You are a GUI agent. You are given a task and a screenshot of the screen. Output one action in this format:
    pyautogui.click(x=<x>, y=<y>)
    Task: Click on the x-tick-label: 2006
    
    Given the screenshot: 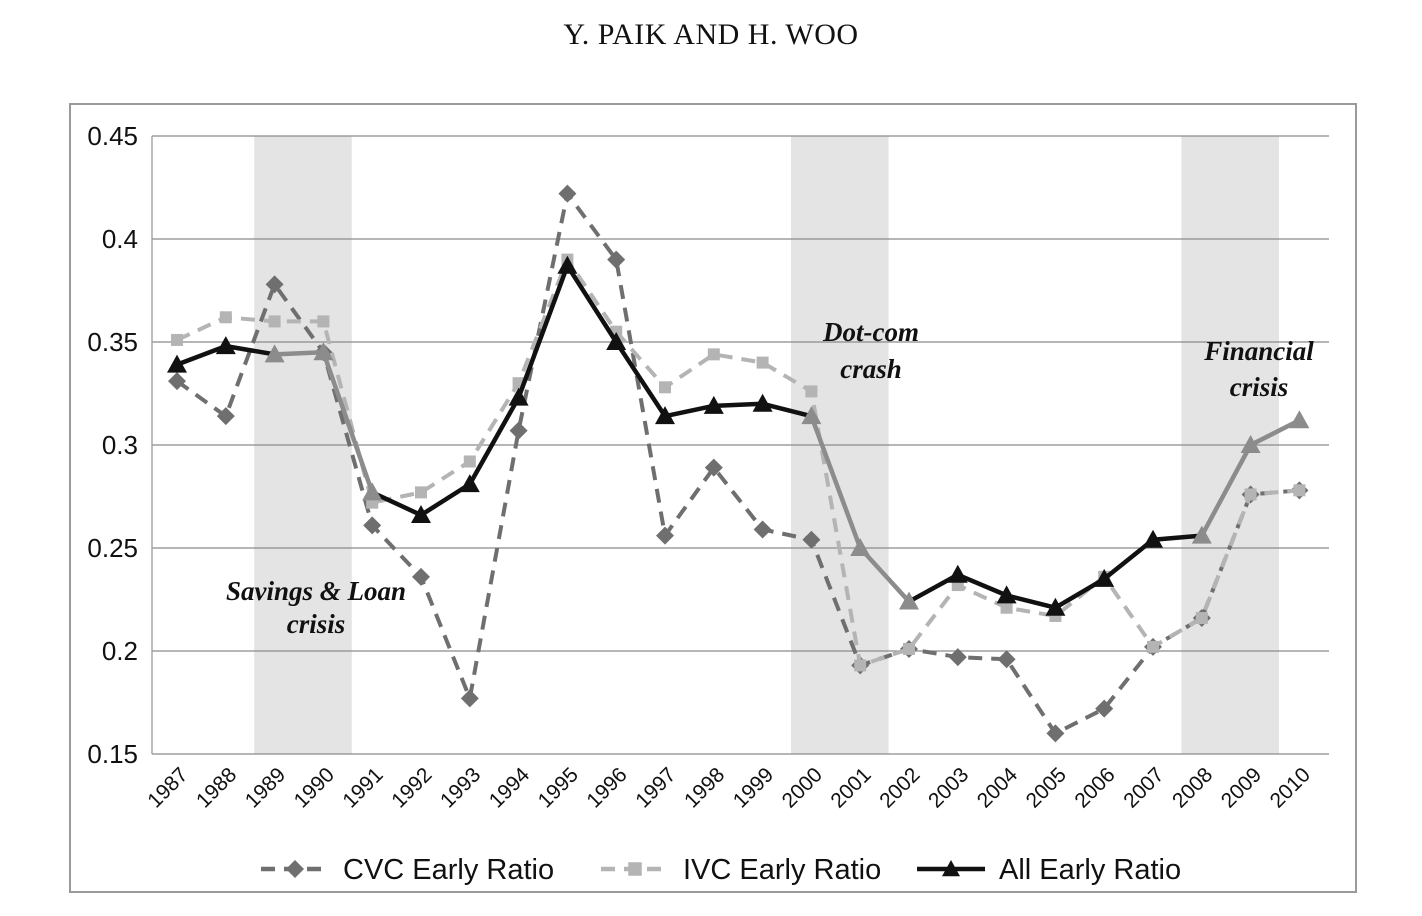 What is the action you would take?
    pyautogui.click(x=1094, y=787)
    